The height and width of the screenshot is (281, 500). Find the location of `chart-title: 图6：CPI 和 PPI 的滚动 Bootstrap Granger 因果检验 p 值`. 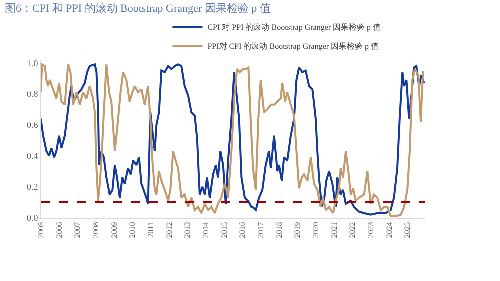

chart-title: 图6：CPI 和 PPI 的滚动 Bootstrap Granger 因果检验 p 值 is located at coordinates (138, 8).